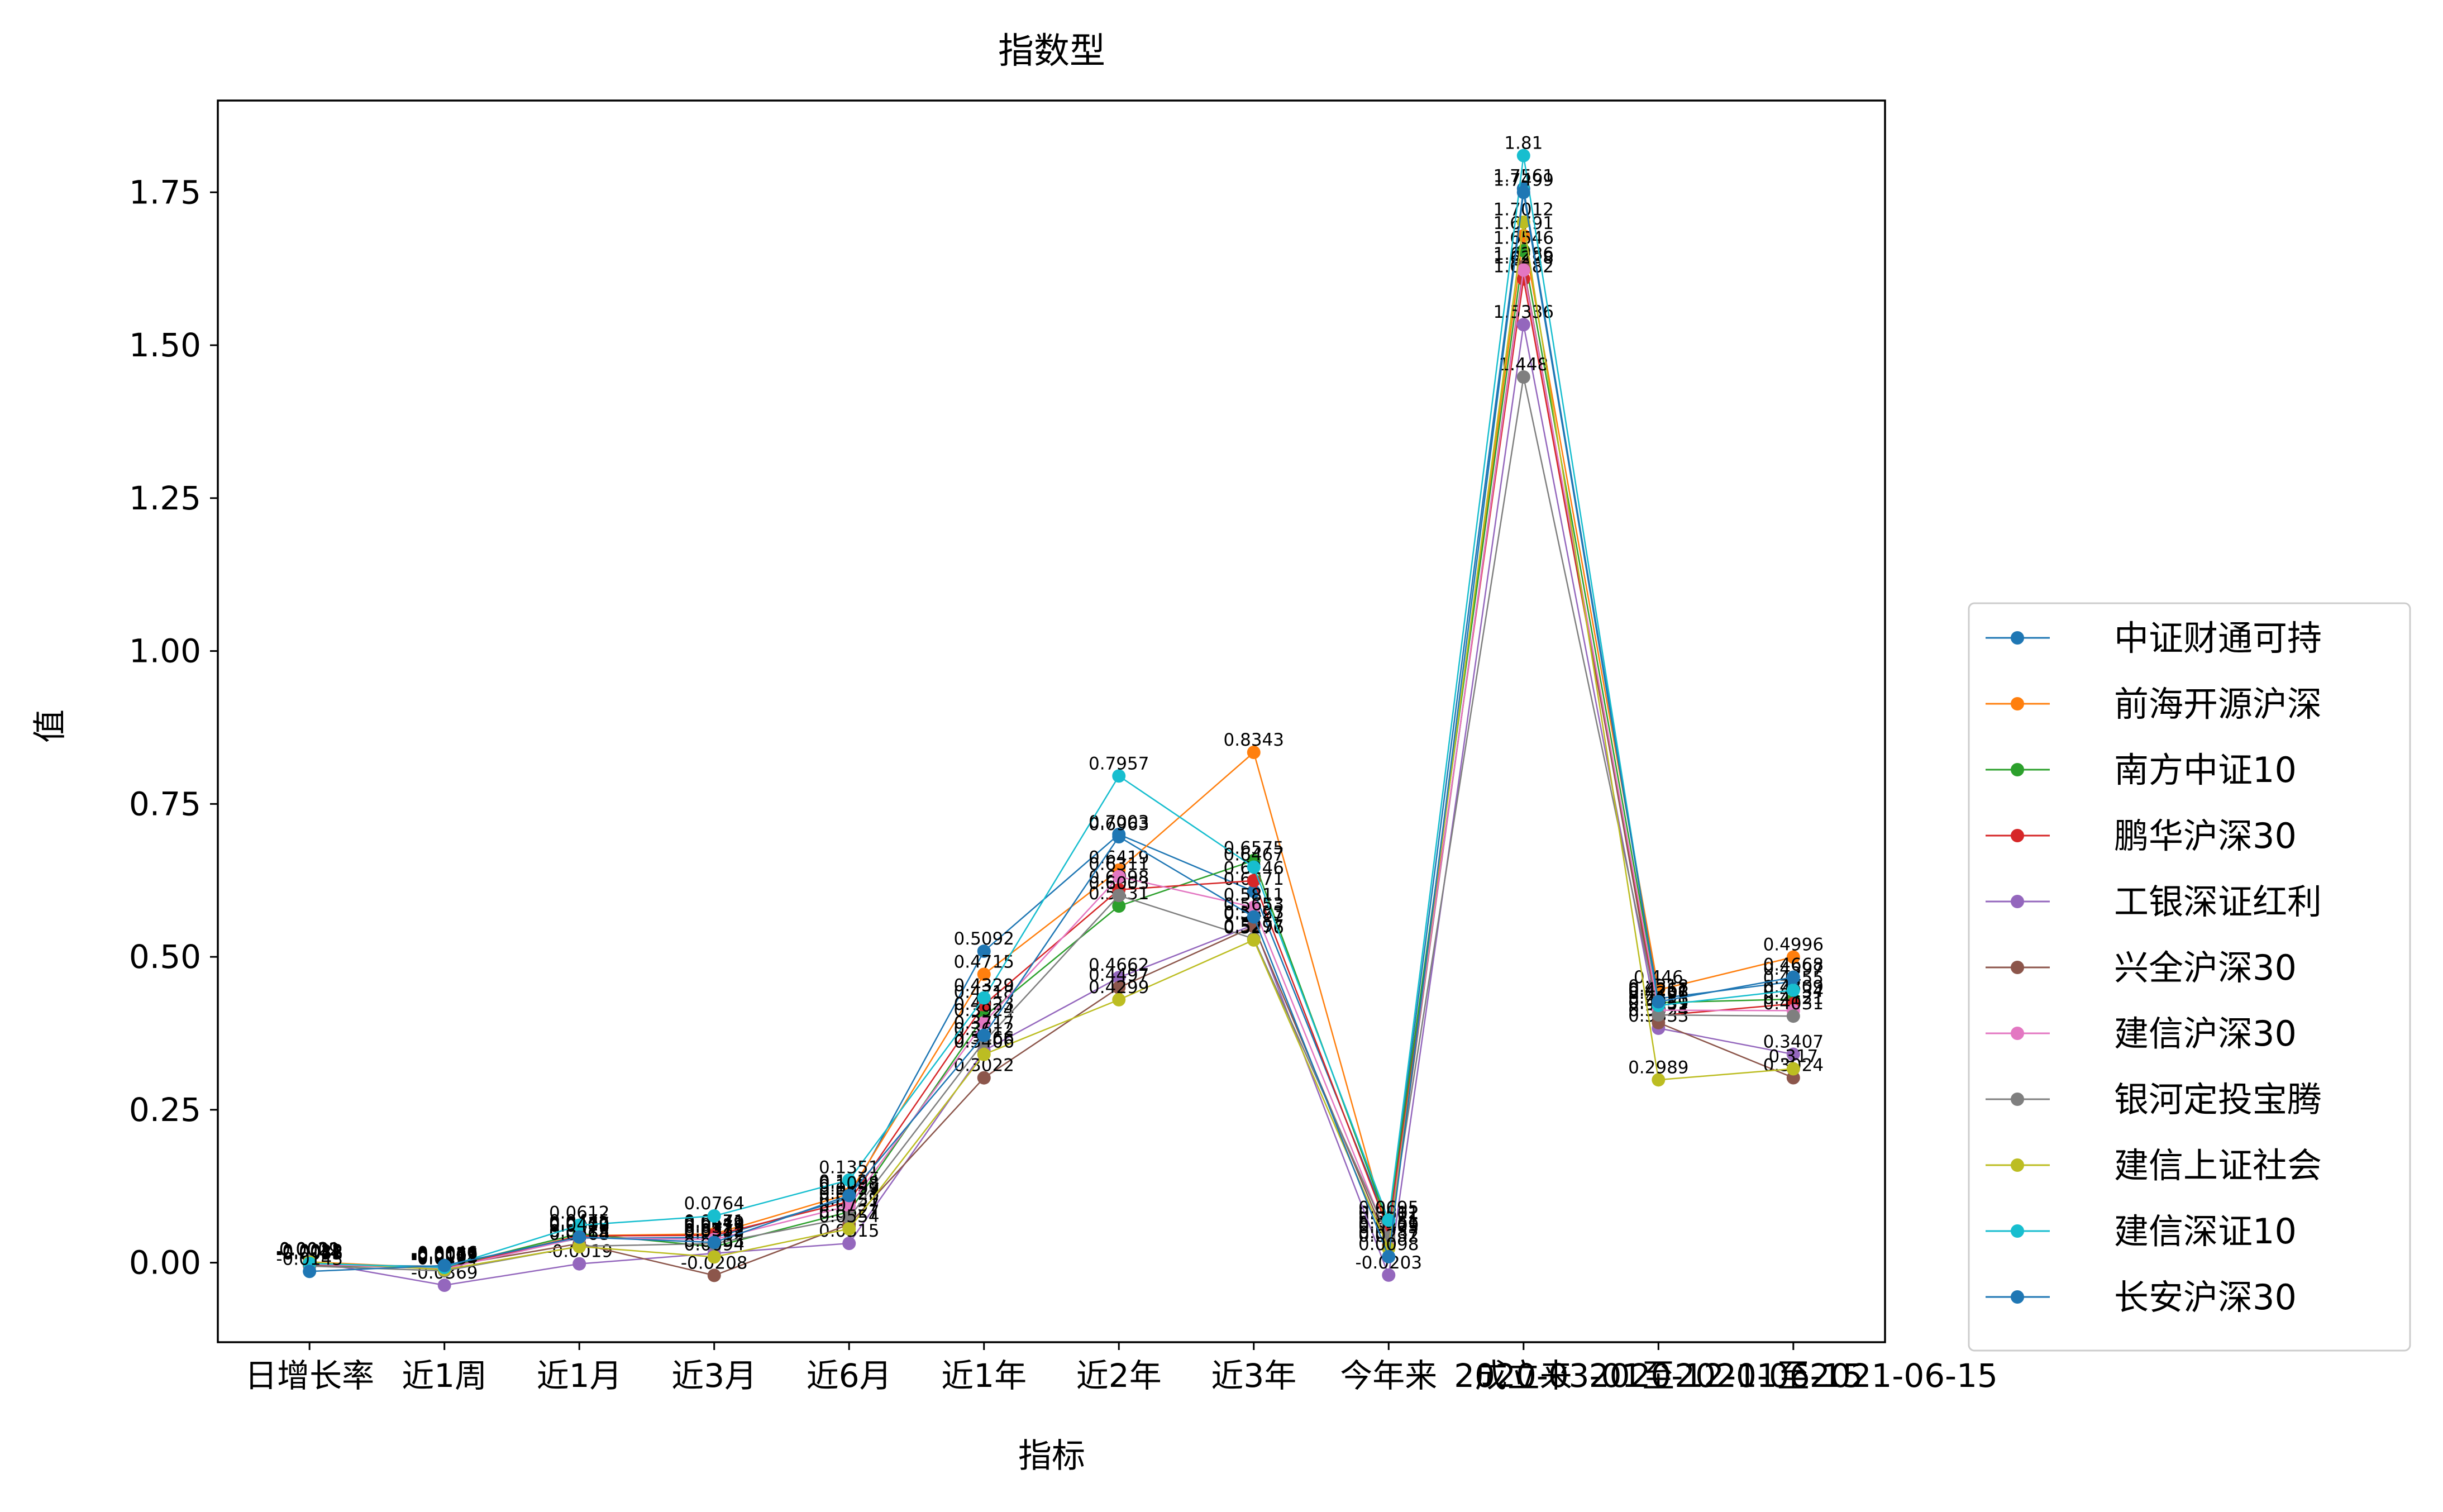 The height and width of the screenshot is (1512, 2443). I want to click on y-tick-label: 0.25, so click(165, 1110).